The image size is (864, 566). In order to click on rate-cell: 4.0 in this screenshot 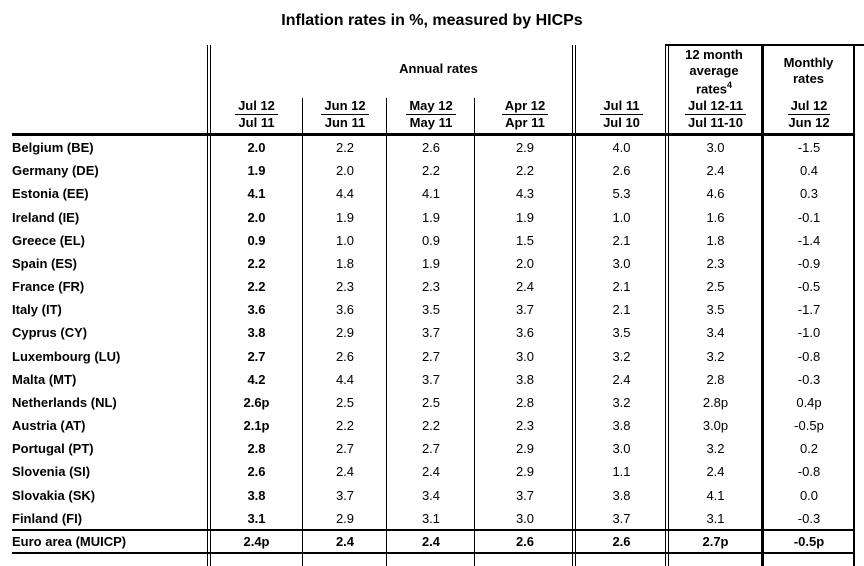, I will do `click(621, 148)`.